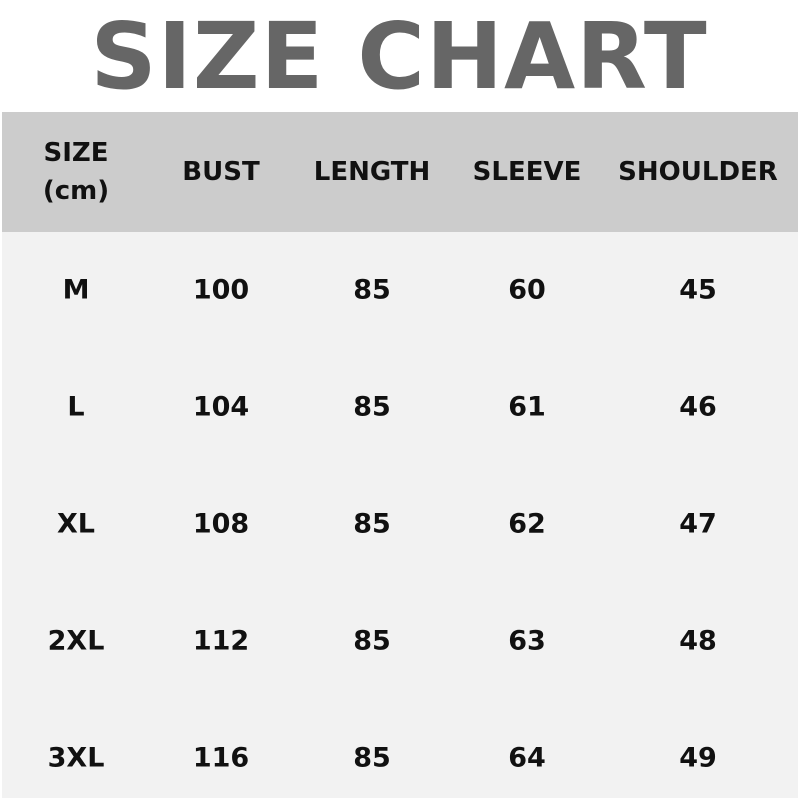 The height and width of the screenshot is (798, 798). Describe the element at coordinates (527, 290) in the screenshot. I see `cell-sleeve: 60` at that location.